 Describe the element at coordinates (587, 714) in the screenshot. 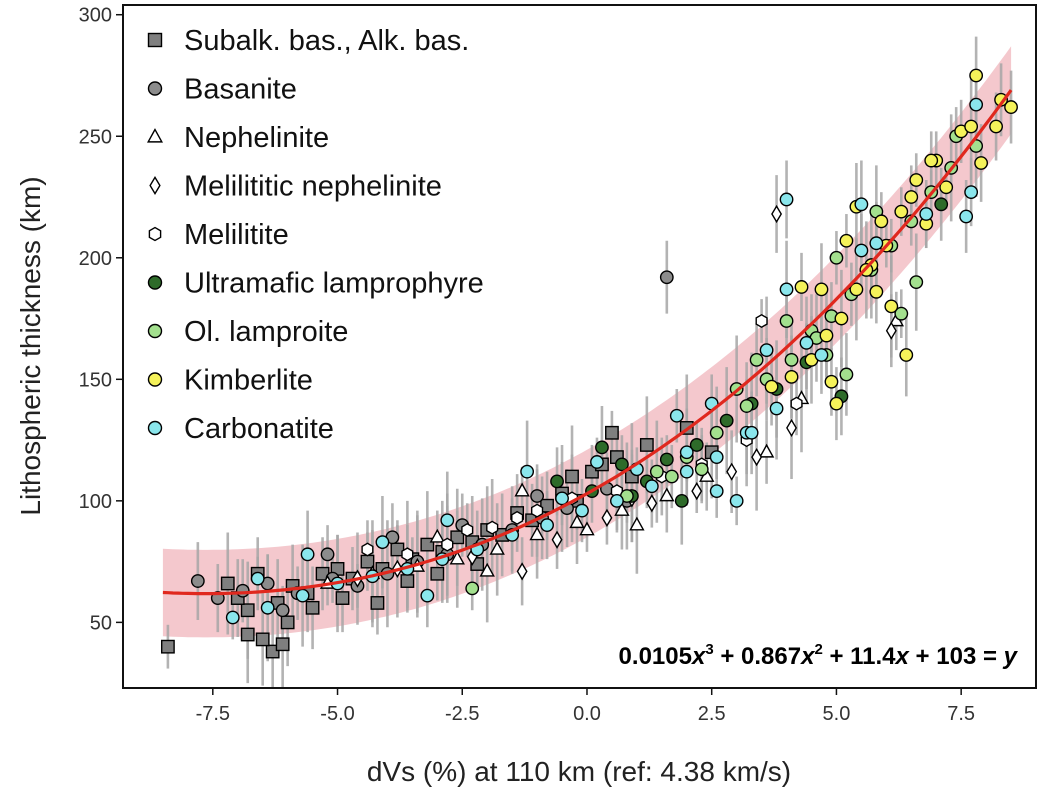

I see `x-tick-label: 0.0` at that location.